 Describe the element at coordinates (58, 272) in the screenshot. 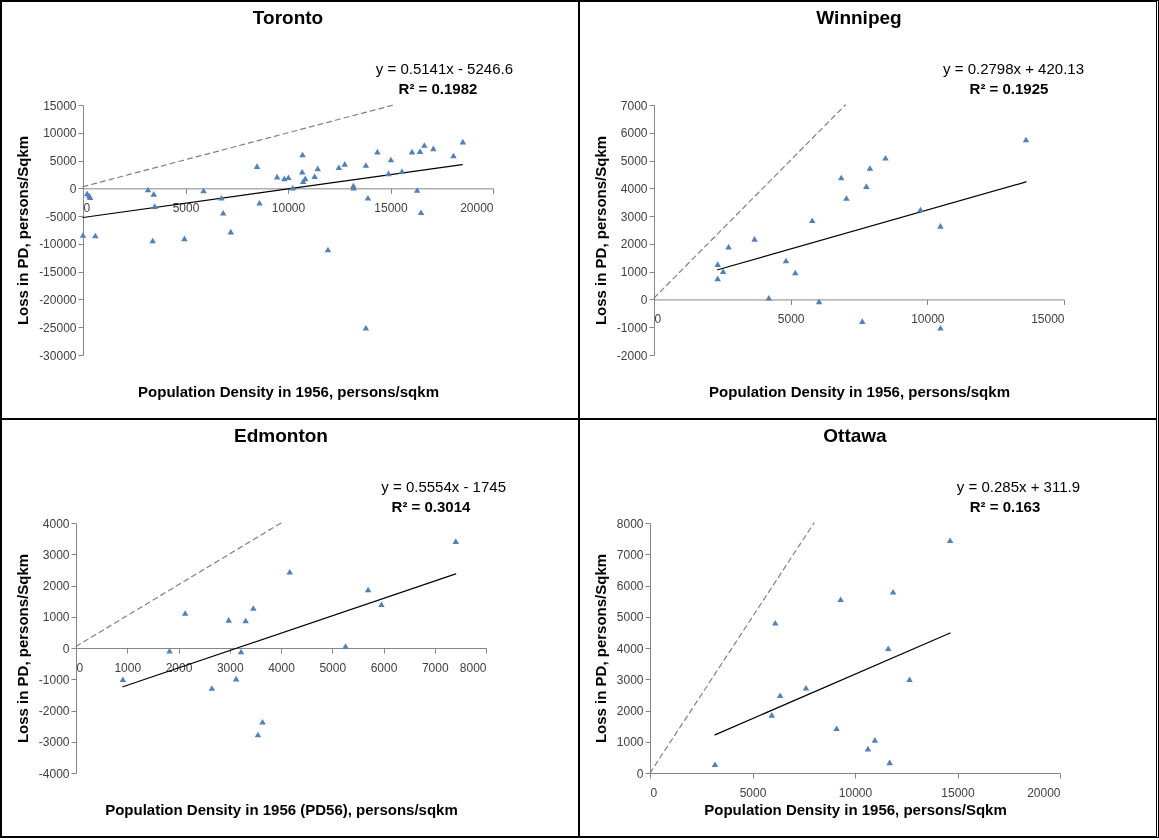

I see `y-tick-label: -15000` at that location.